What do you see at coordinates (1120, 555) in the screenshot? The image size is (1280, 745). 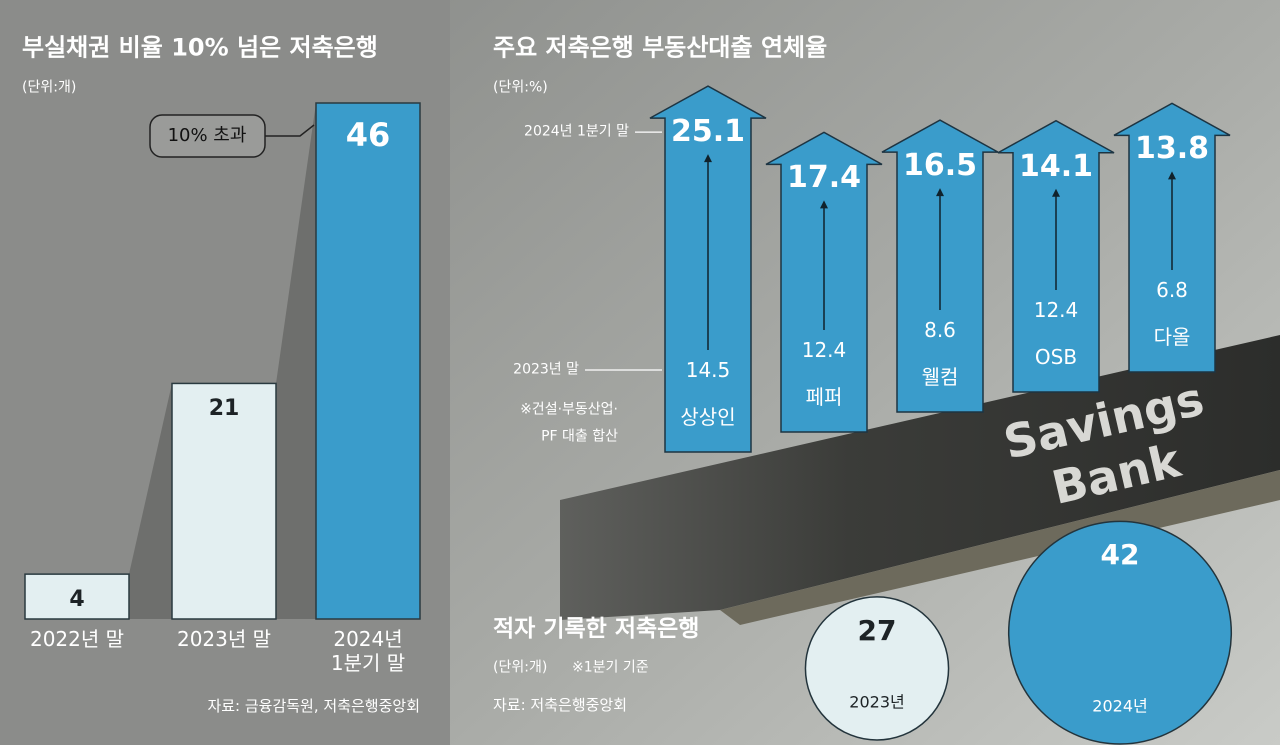 I see `value-label: 42` at bounding box center [1120, 555].